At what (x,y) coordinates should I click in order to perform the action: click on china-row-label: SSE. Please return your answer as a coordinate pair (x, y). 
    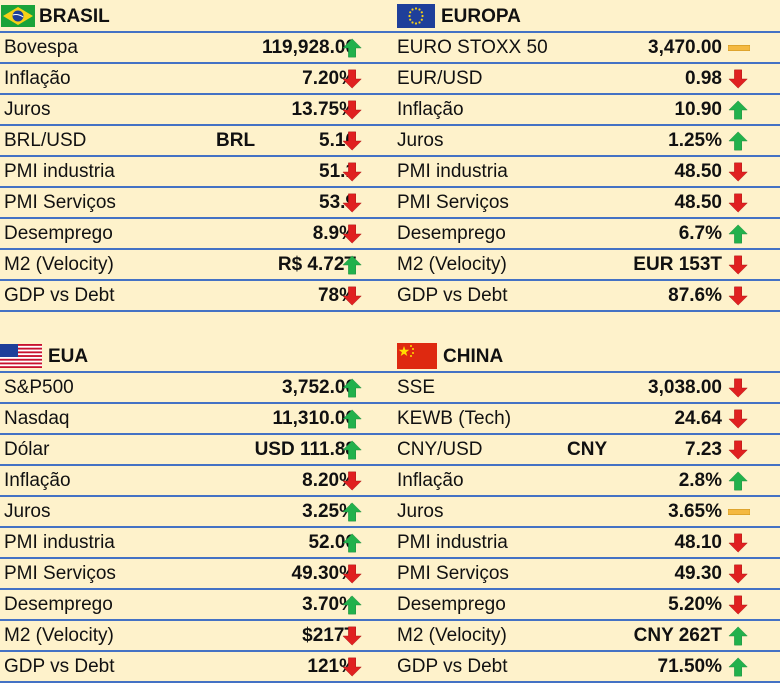
    Looking at the image, I should click on (416, 387).